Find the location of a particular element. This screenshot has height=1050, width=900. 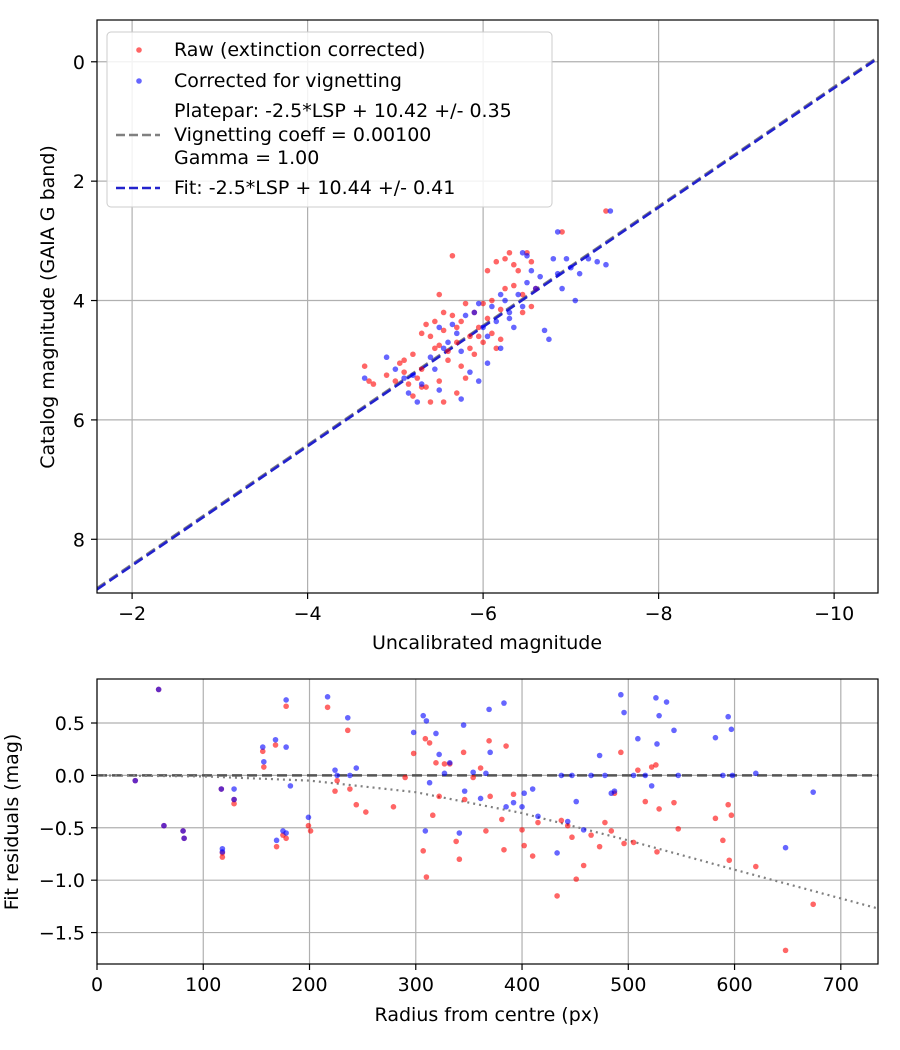

x-tick-label: −10 is located at coordinates (834, 614).